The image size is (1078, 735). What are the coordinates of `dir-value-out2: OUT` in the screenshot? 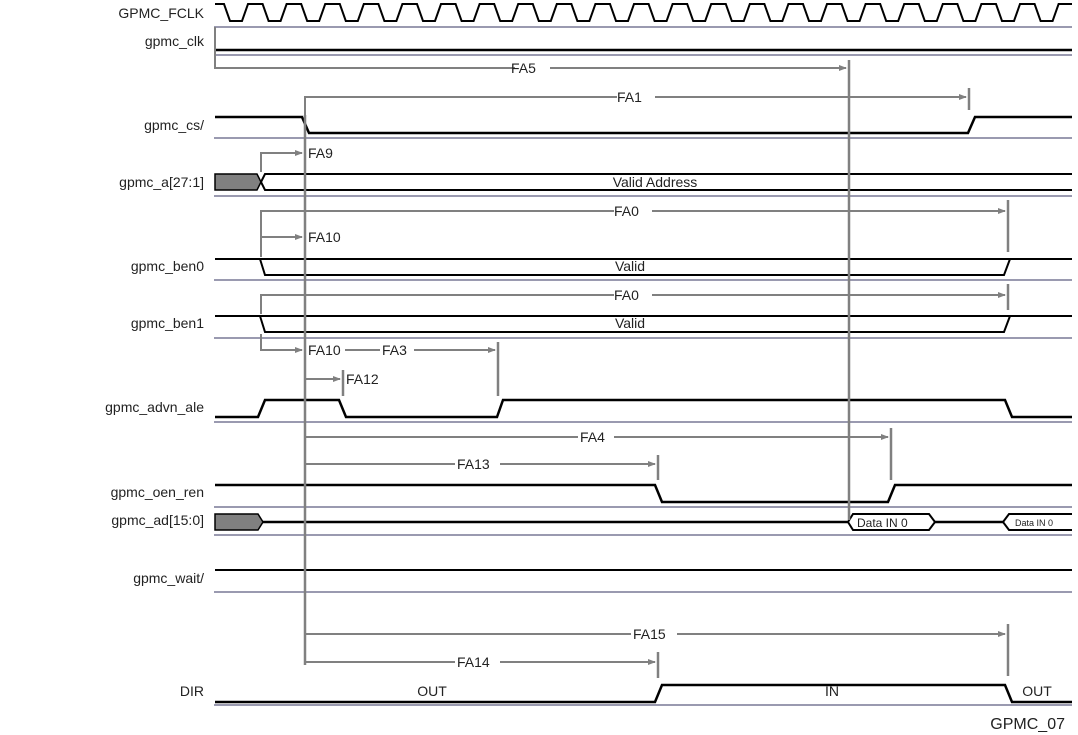 It's located at (1037, 691).